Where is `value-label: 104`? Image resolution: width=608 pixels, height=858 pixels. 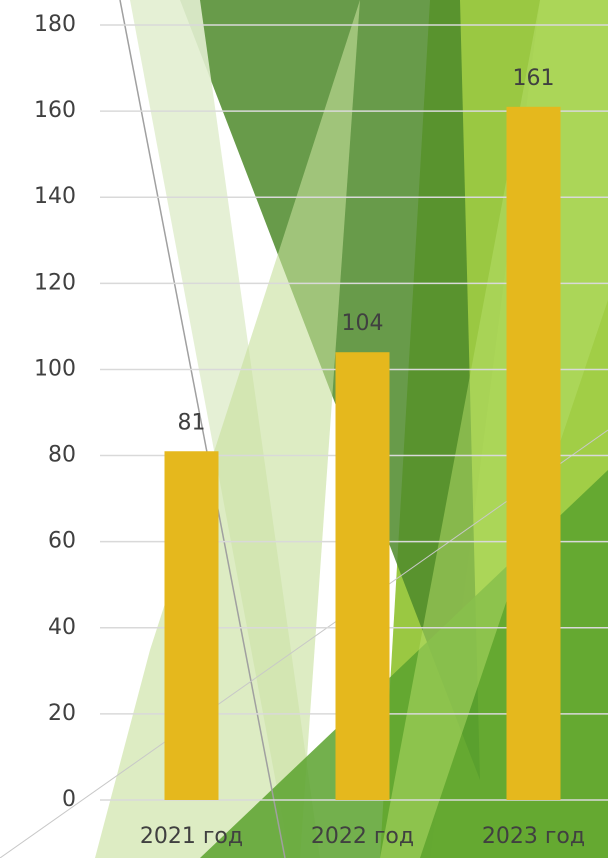 value-label: 104 is located at coordinates (363, 323).